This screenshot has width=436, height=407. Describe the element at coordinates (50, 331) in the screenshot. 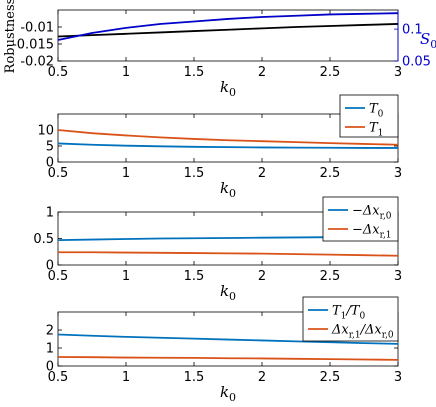

I see `y-tick-label: 2` at that location.